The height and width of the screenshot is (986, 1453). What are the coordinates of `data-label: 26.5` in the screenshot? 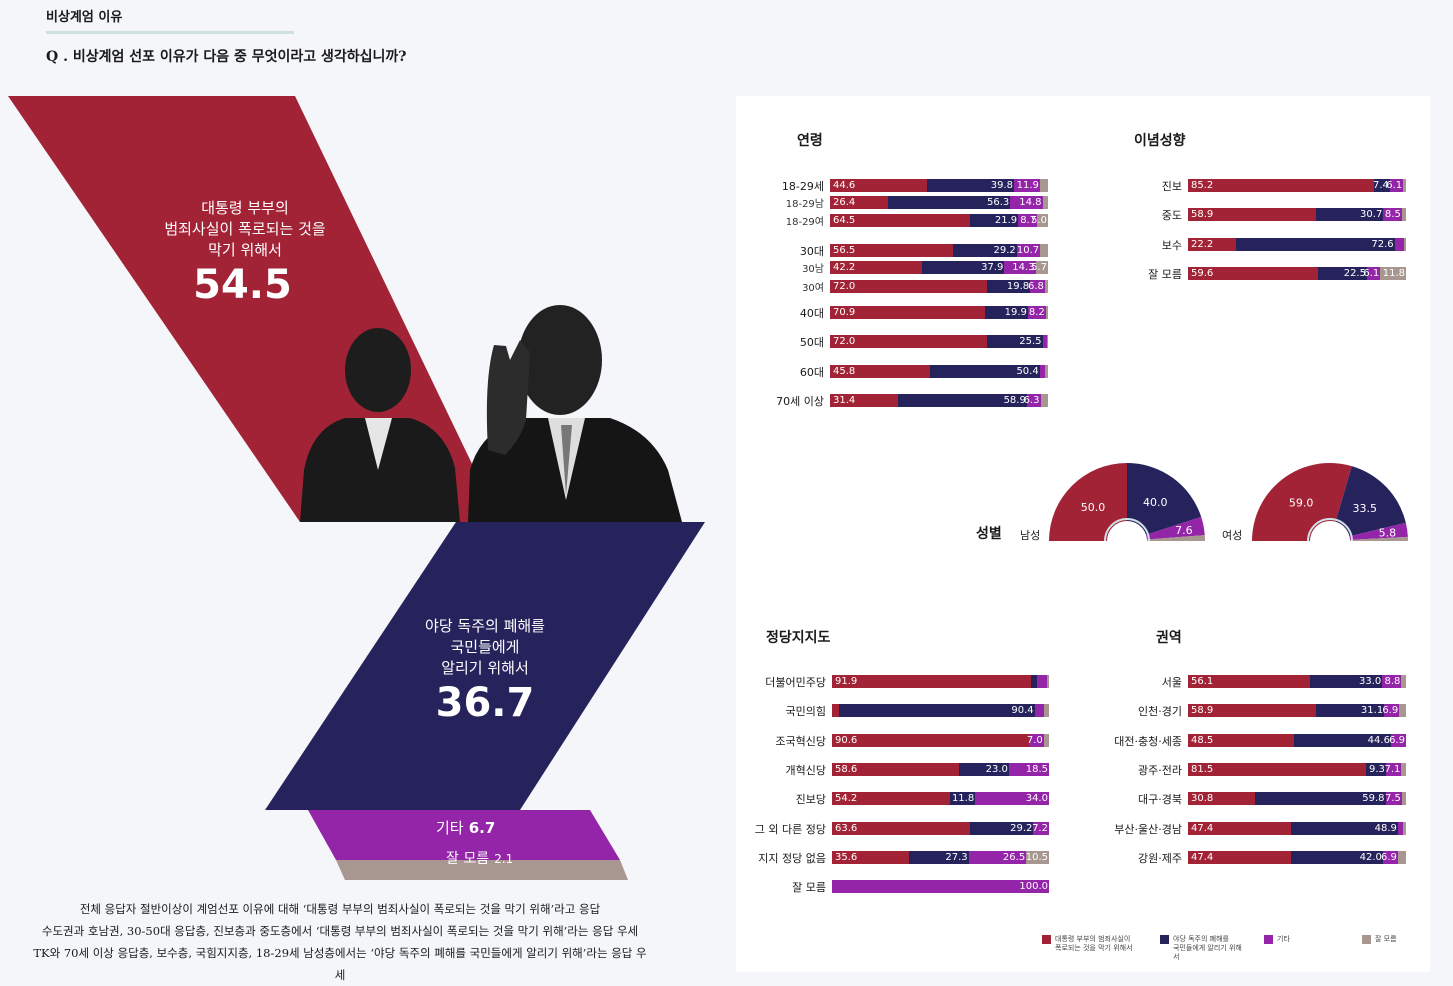 It's located at (1014, 857).